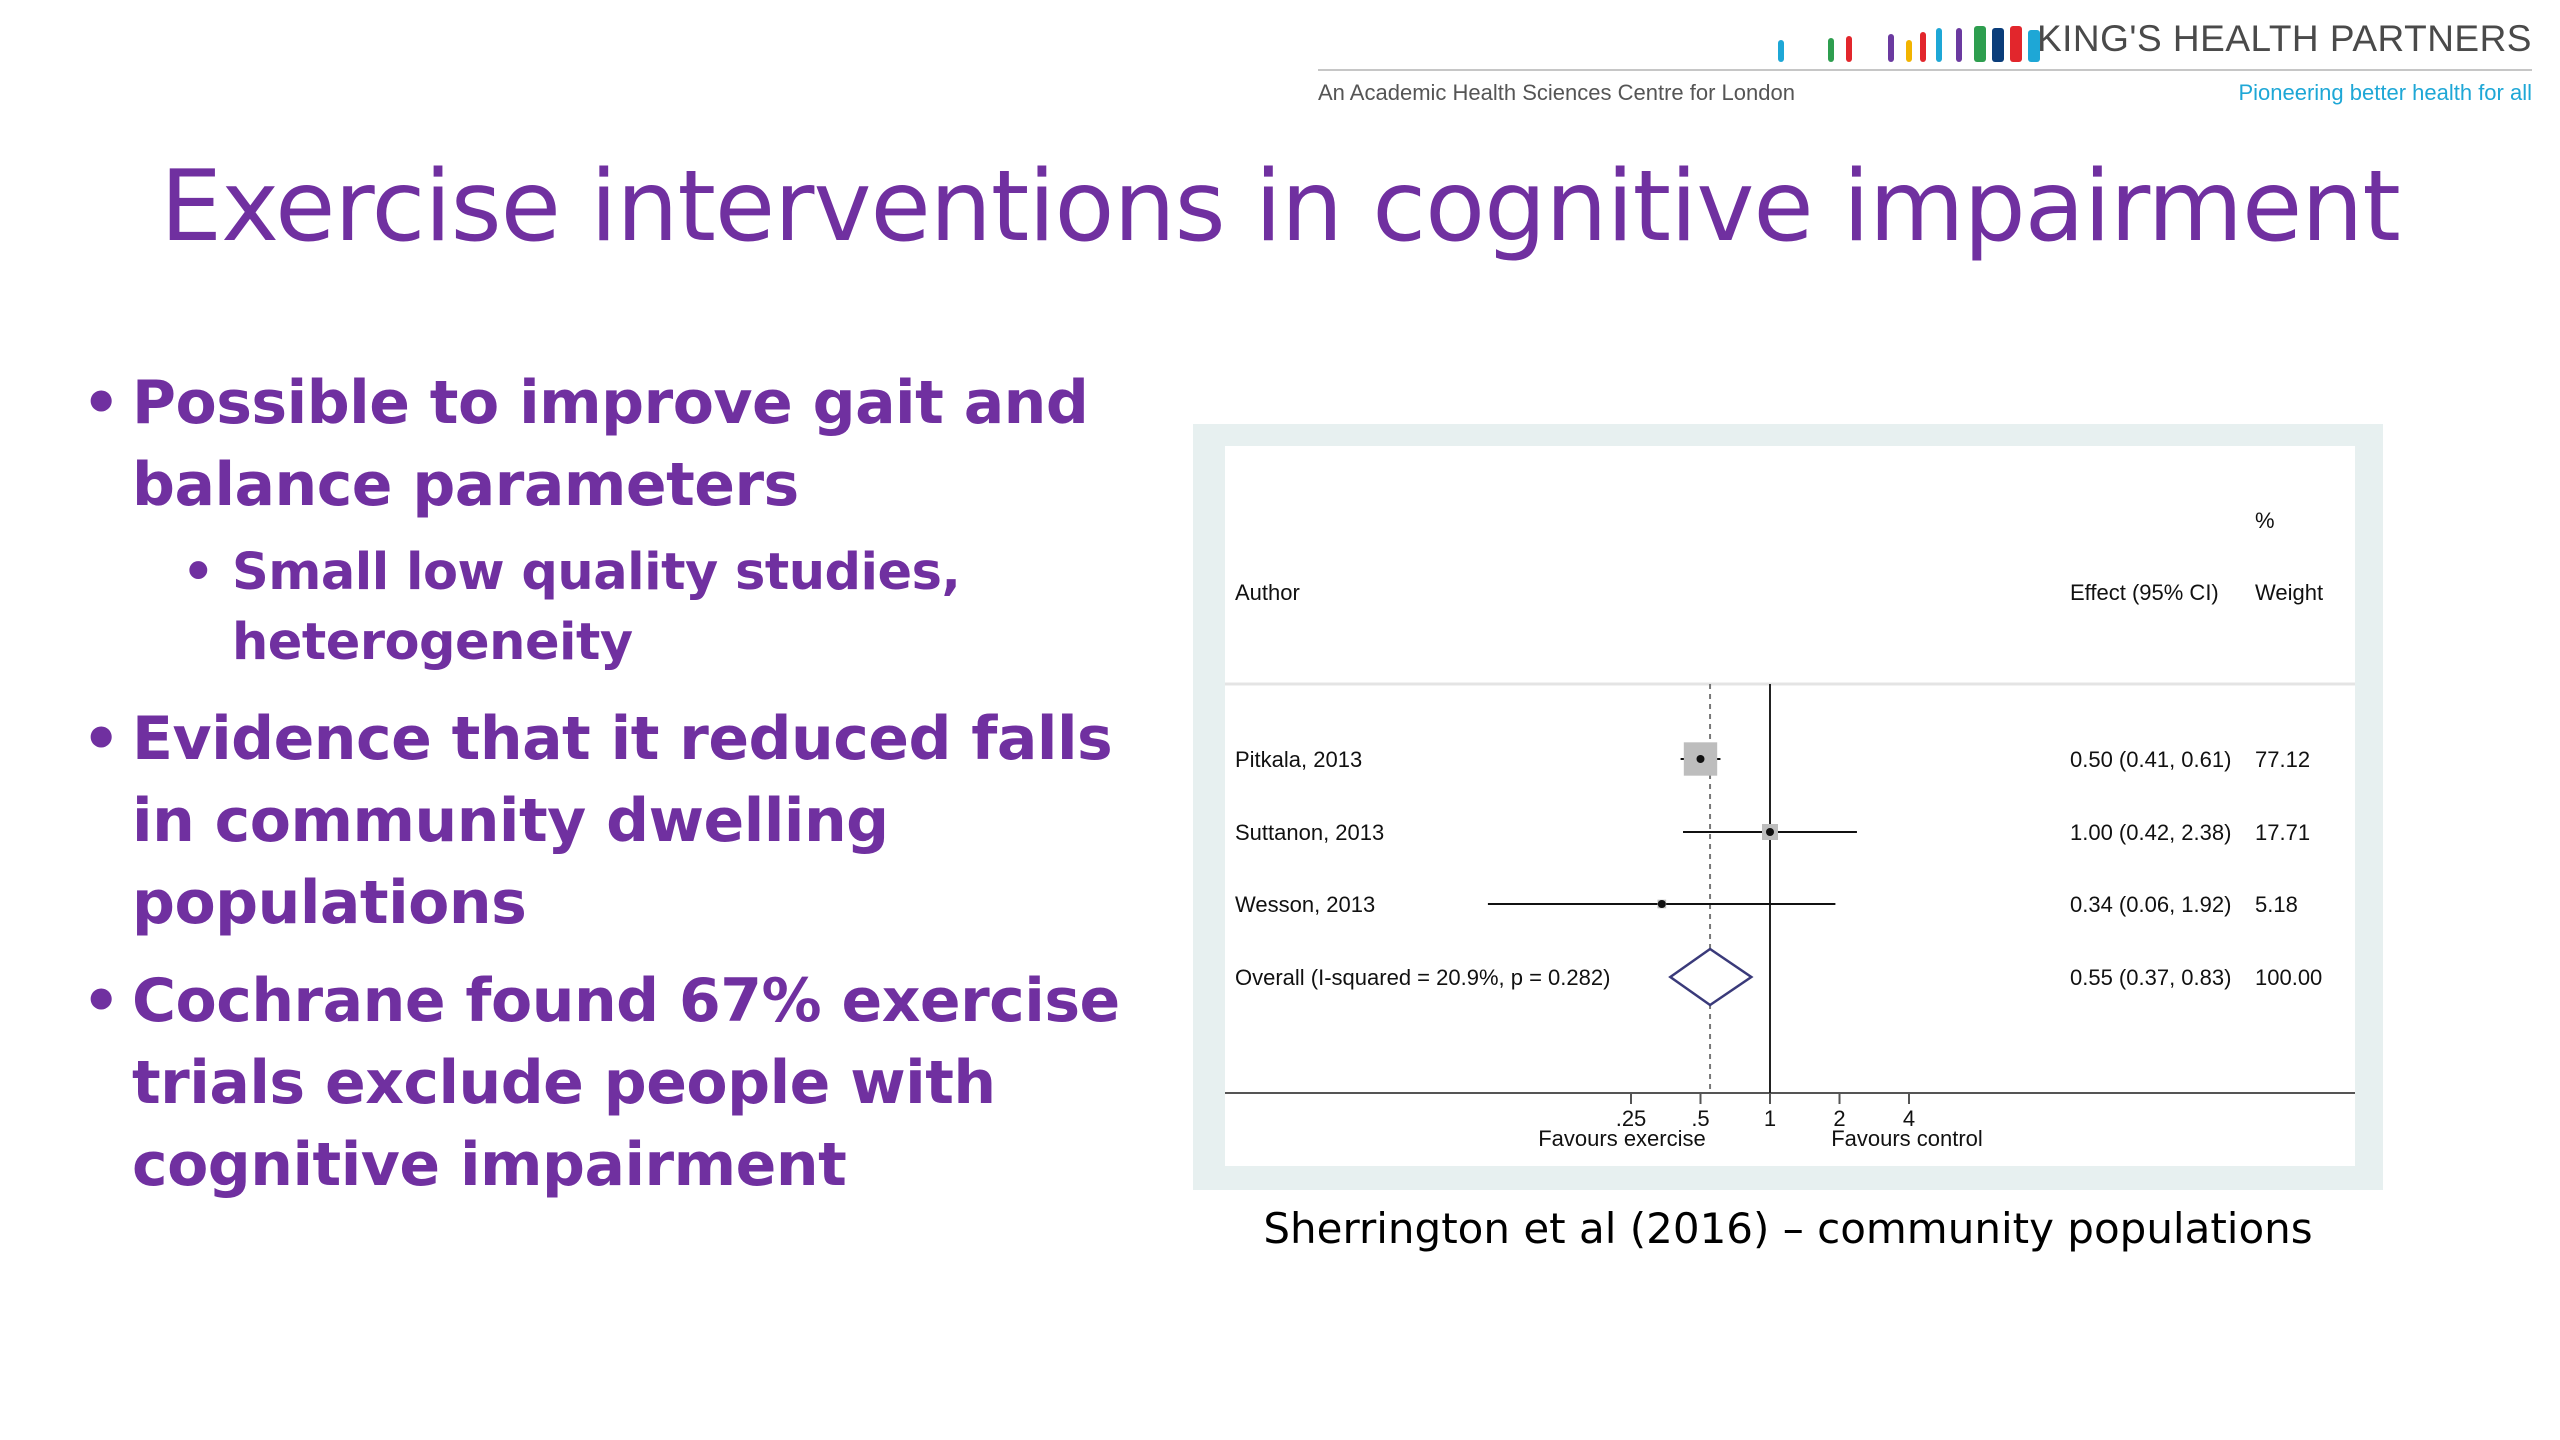 The image size is (2560, 1440). I want to click on x-tick-label: 2, so click(1839, 1118).